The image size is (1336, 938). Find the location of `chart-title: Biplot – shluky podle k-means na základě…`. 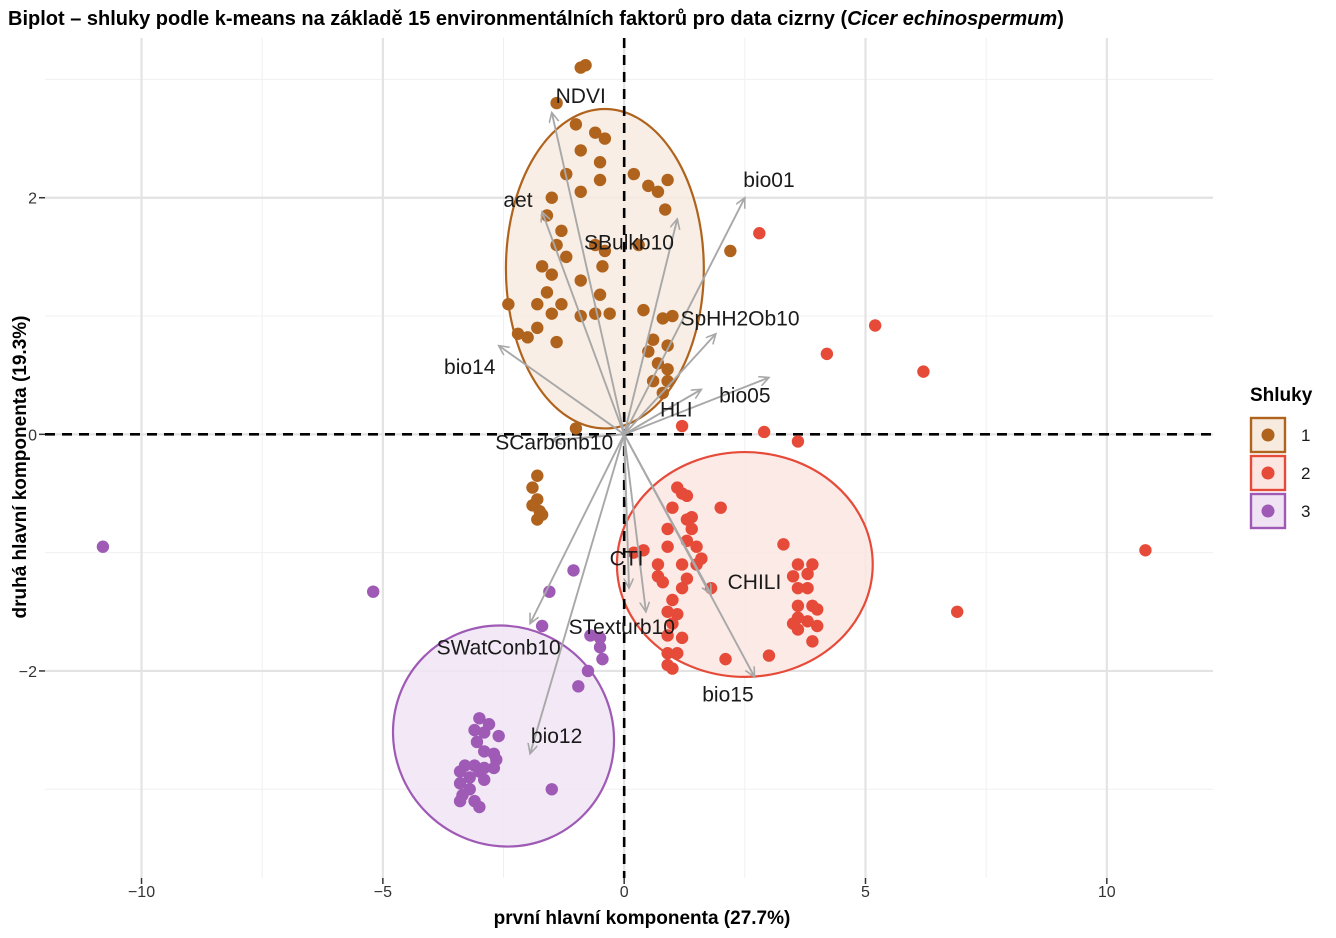

chart-title: Biplot – shluky podle k-means na základě… is located at coordinates (536, 19).